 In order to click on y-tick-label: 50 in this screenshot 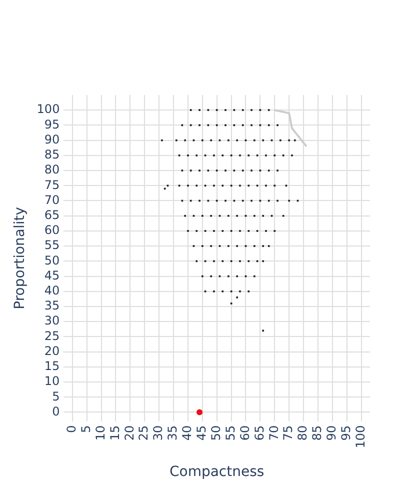, I will do `click(52, 260)`.